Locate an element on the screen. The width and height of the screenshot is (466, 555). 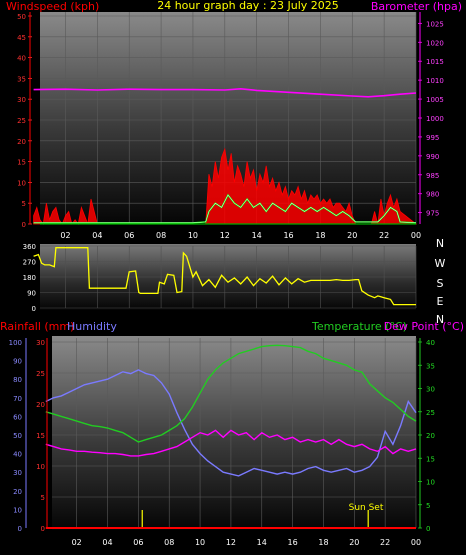
wind-x-tick-label: 00 is located at coordinates (416, 235).